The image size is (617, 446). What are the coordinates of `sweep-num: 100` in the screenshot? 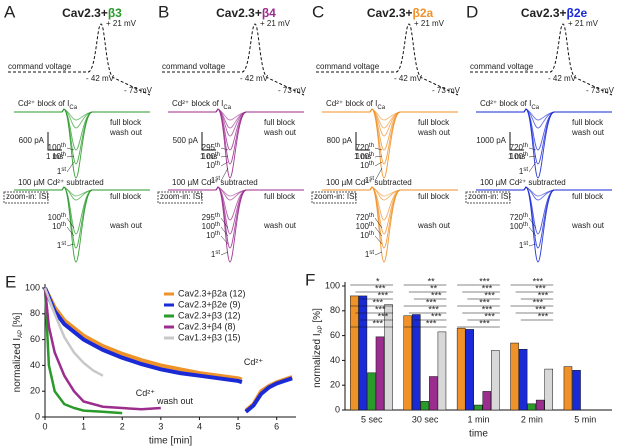 It's located at (209, 156).